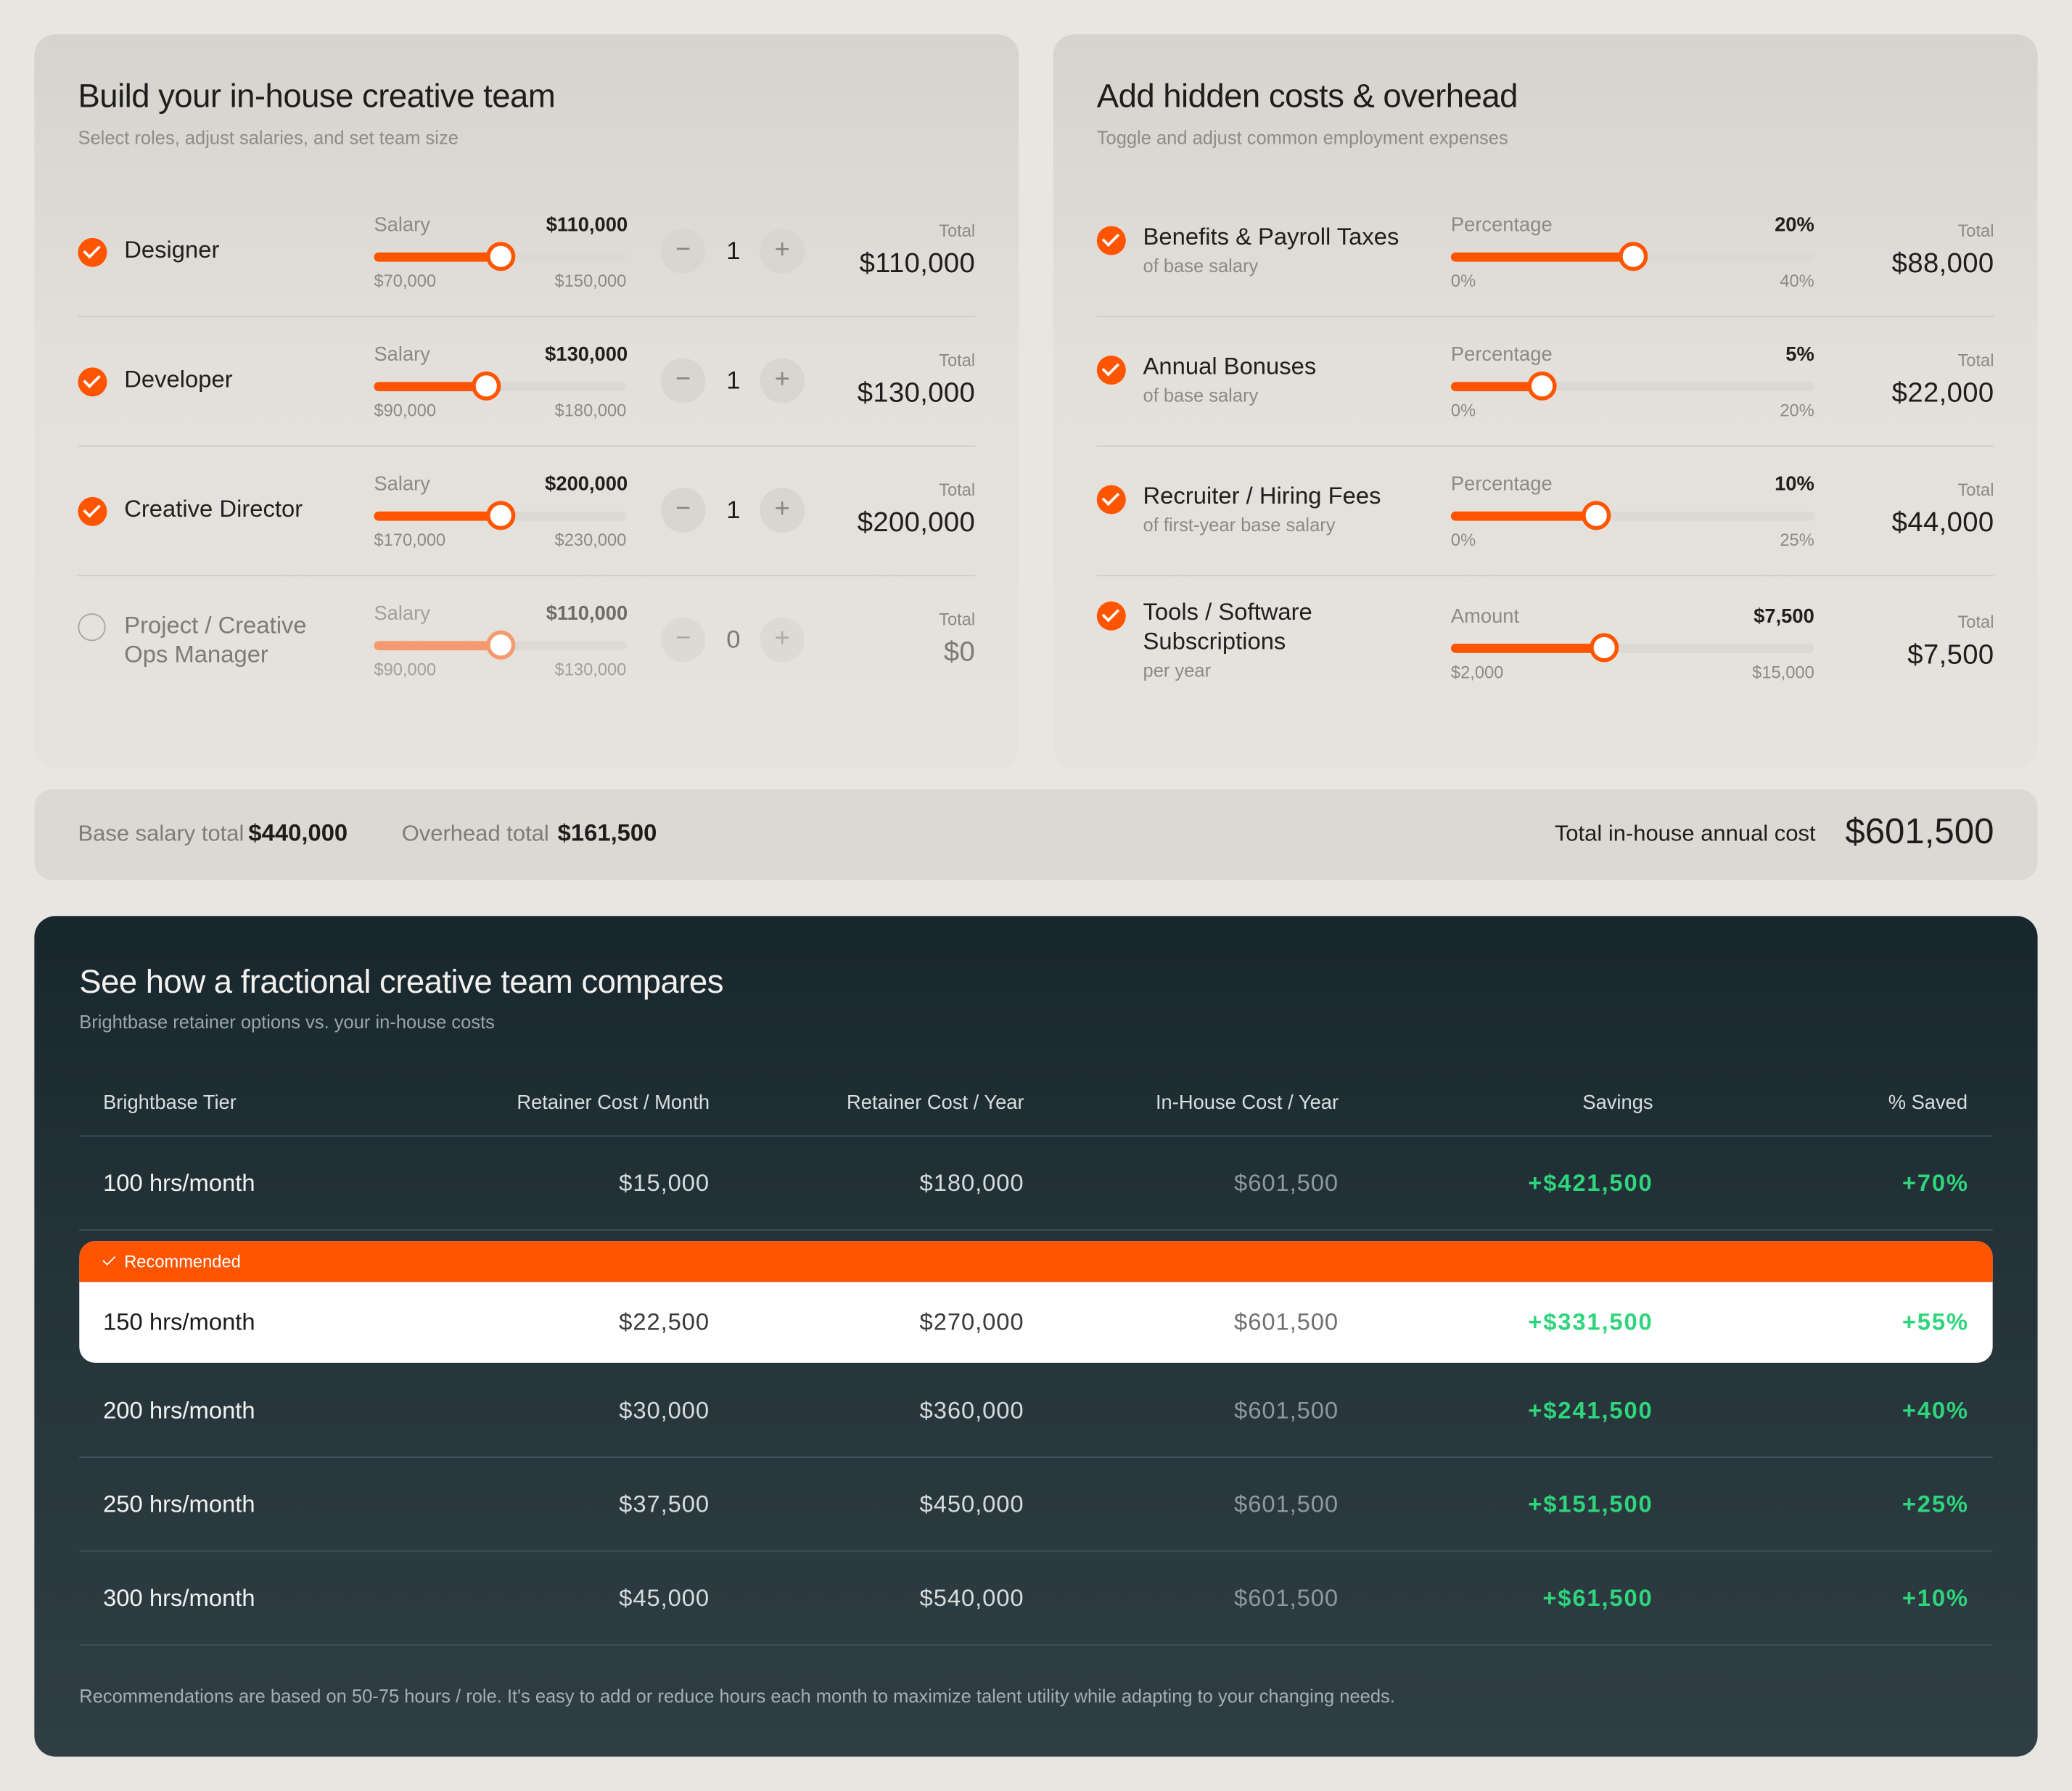 The width and height of the screenshot is (2072, 1791). I want to click on developer-total: $130,000, so click(916, 393).